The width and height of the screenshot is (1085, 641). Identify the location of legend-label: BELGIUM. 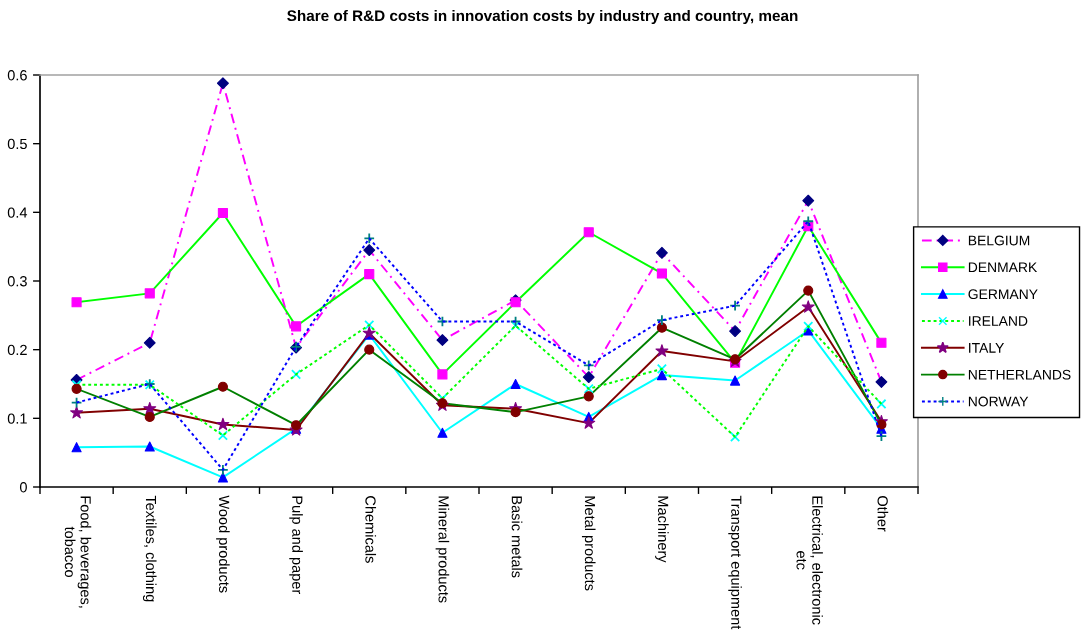
(999, 240).